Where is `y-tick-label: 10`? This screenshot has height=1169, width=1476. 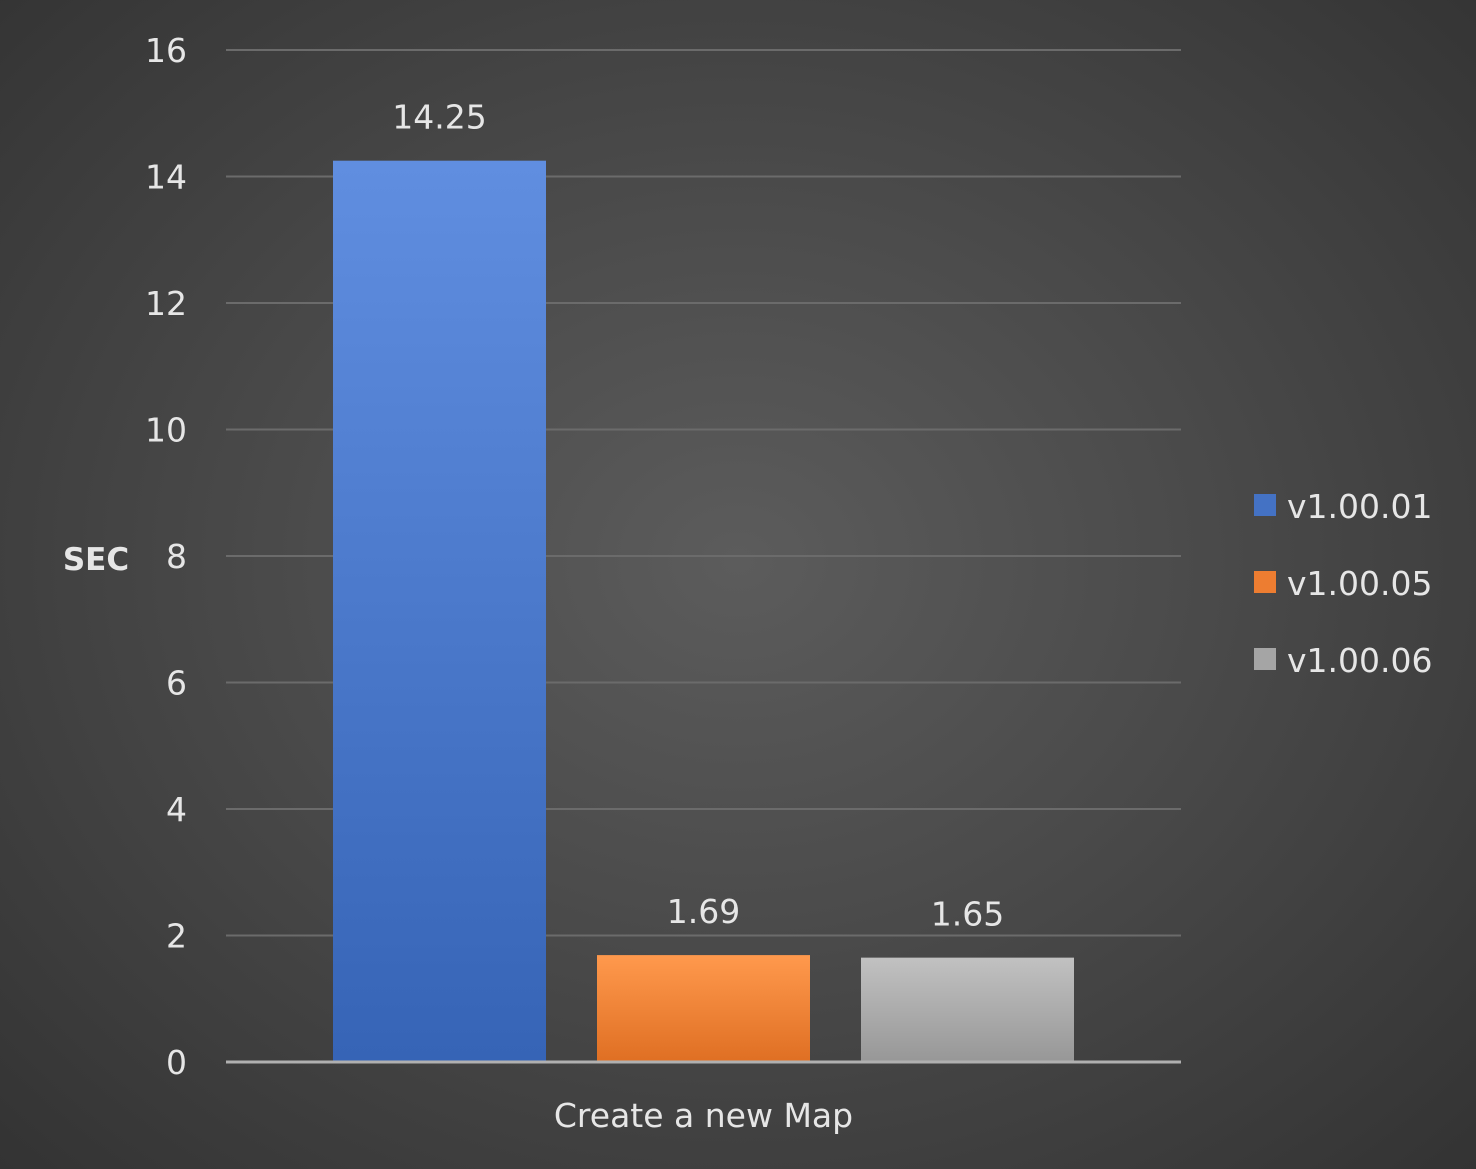
y-tick-label: 10 is located at coordinates (166, 430).